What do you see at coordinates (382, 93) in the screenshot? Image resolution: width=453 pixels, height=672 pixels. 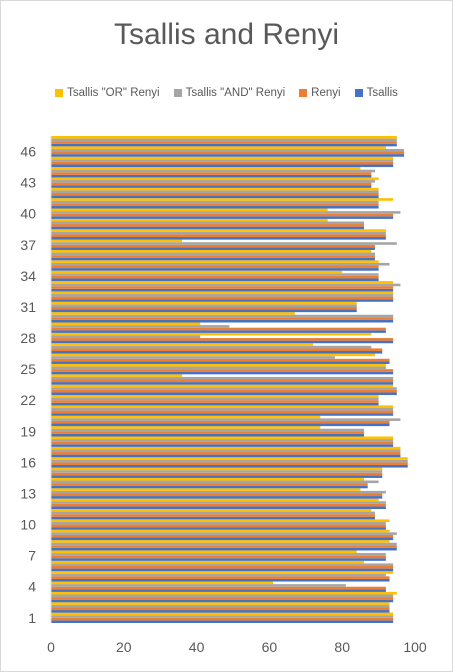 I see `legend-label-tsallis: Tsallis` at bounding box center [382, 93].